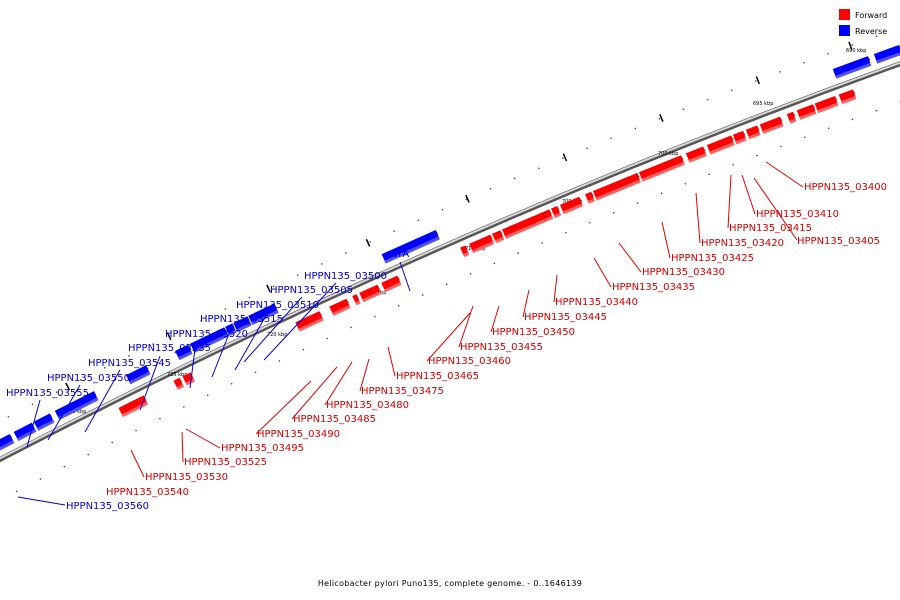  What do you see at coordinates (437, 376) in the screenshot?
I see `gene-label-forward: HPPN135_03465` at bounding box center [437, 376].